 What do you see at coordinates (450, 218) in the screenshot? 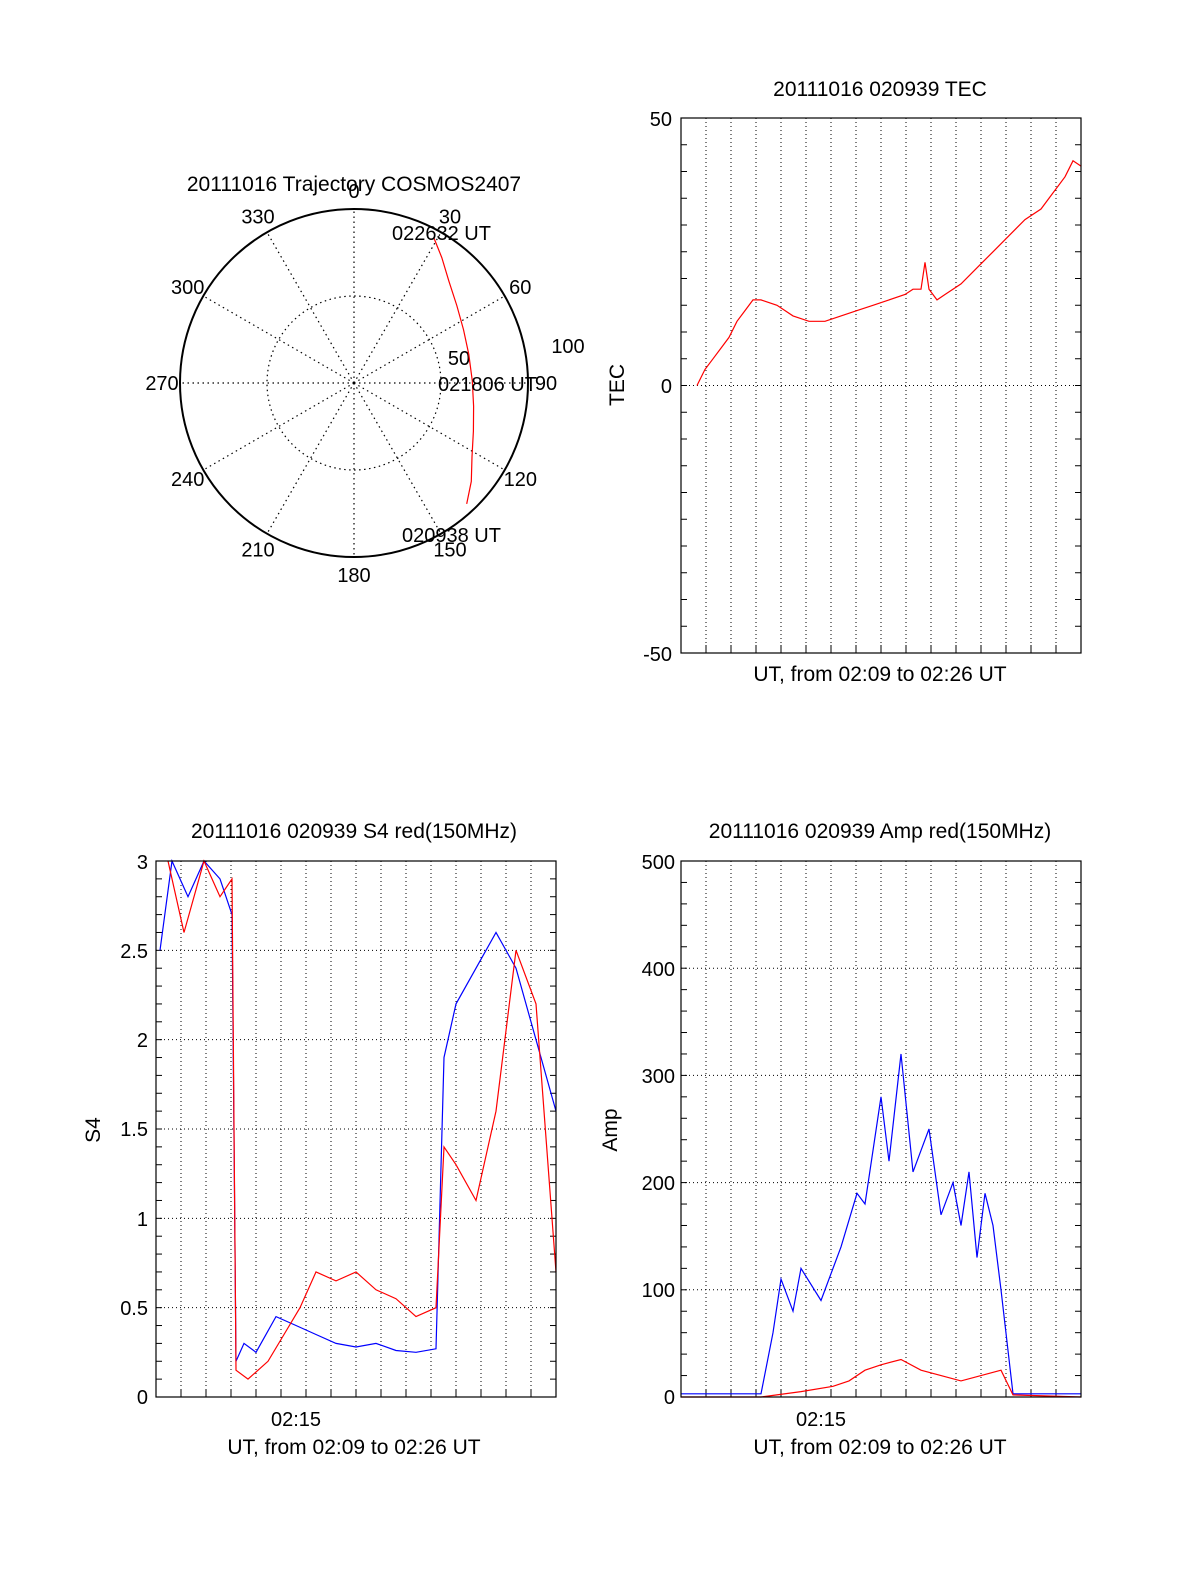
I see `polar-azimuth-label: 30` at bounding box center [450, 218].